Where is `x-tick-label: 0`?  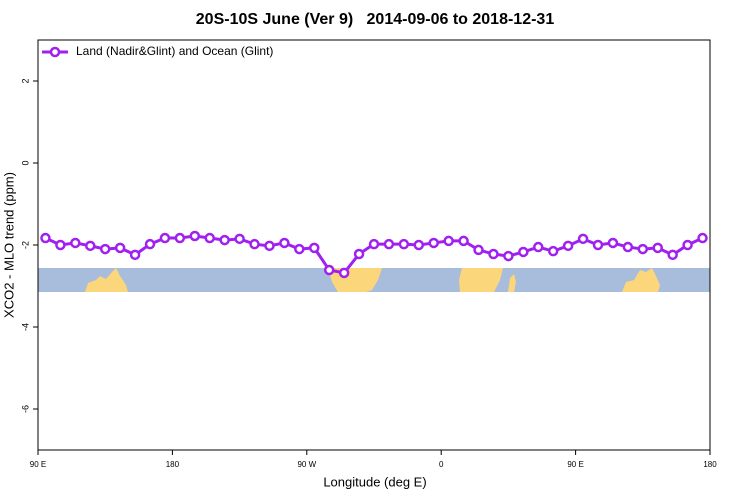 x-tick-label: 0 is located at coordinates (441, 464).